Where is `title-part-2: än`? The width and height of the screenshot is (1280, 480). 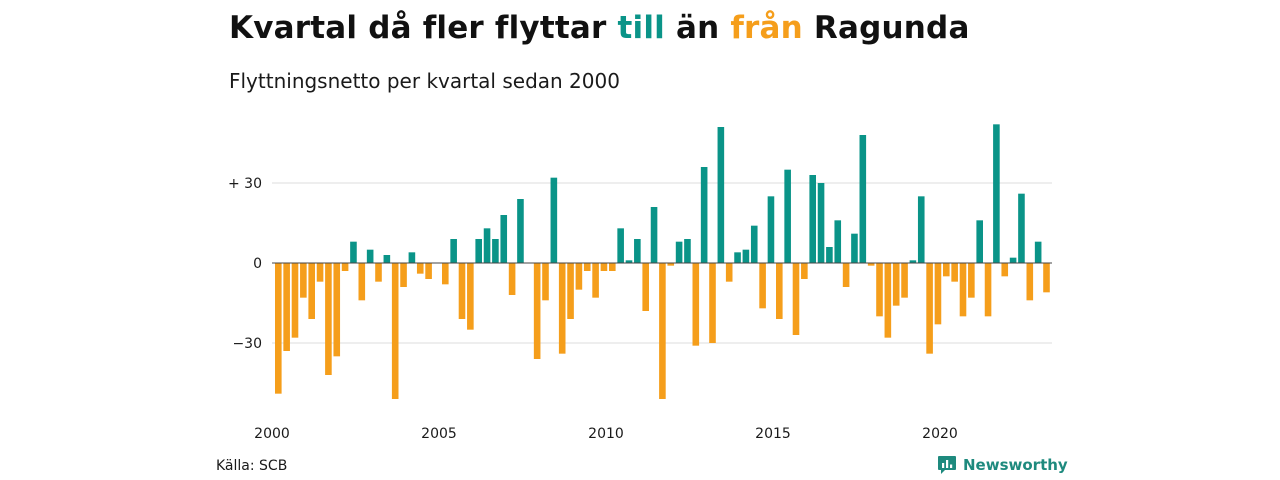 title-part-2: än is located at coordinates (697, 28).